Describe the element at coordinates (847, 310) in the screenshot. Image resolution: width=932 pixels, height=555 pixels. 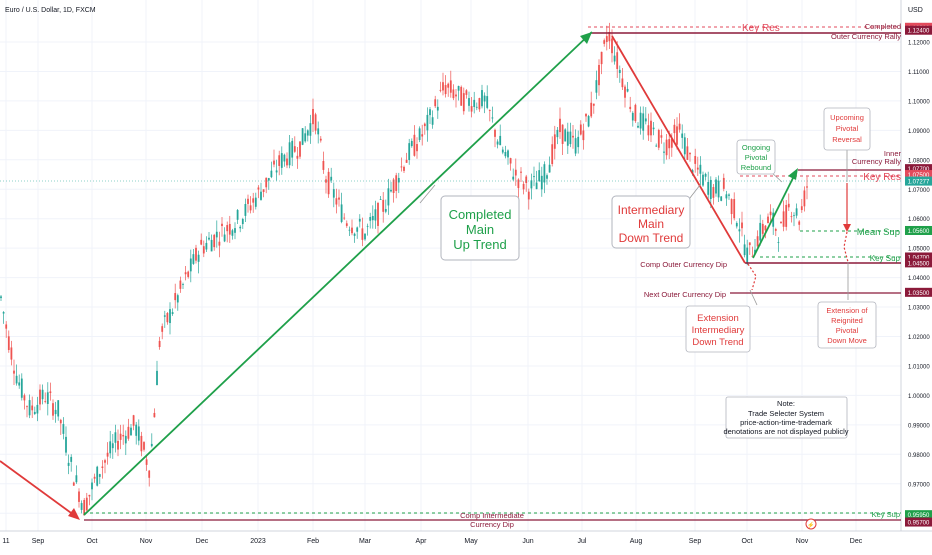
I see `reignited-callout-l1: Extension of` at that location.